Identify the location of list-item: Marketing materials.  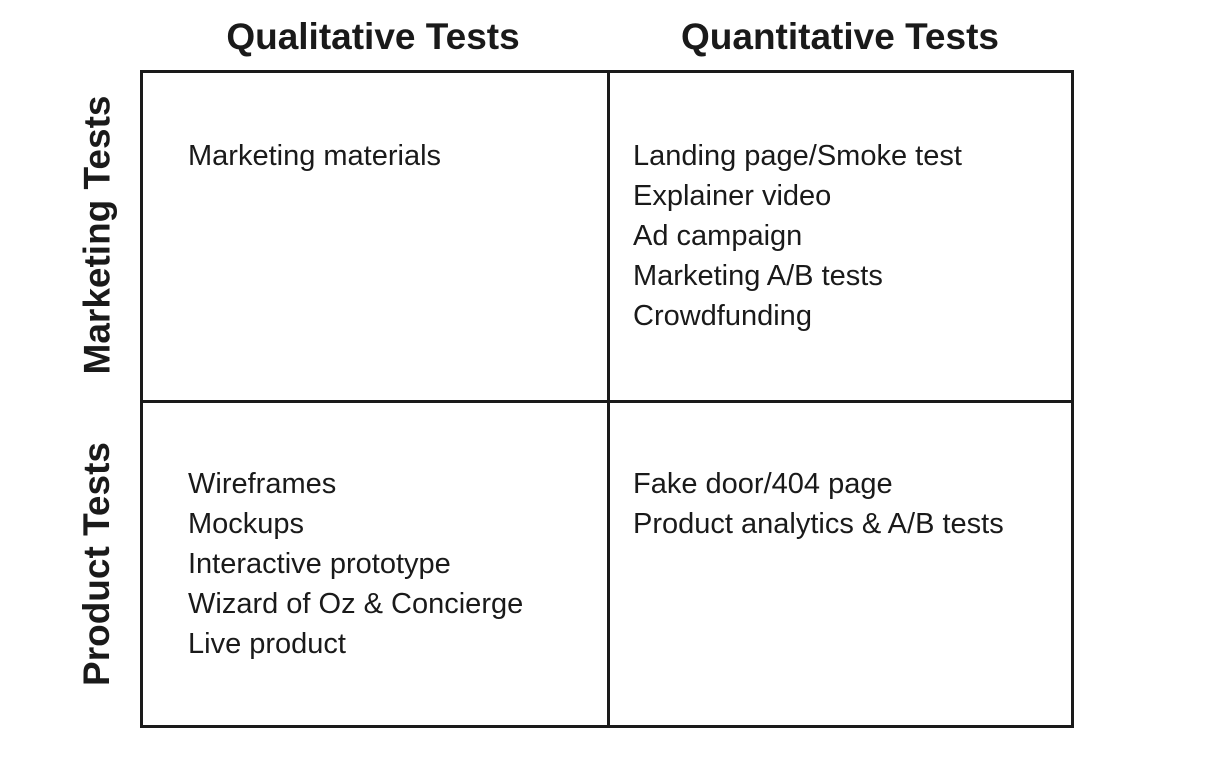
(315, 156).